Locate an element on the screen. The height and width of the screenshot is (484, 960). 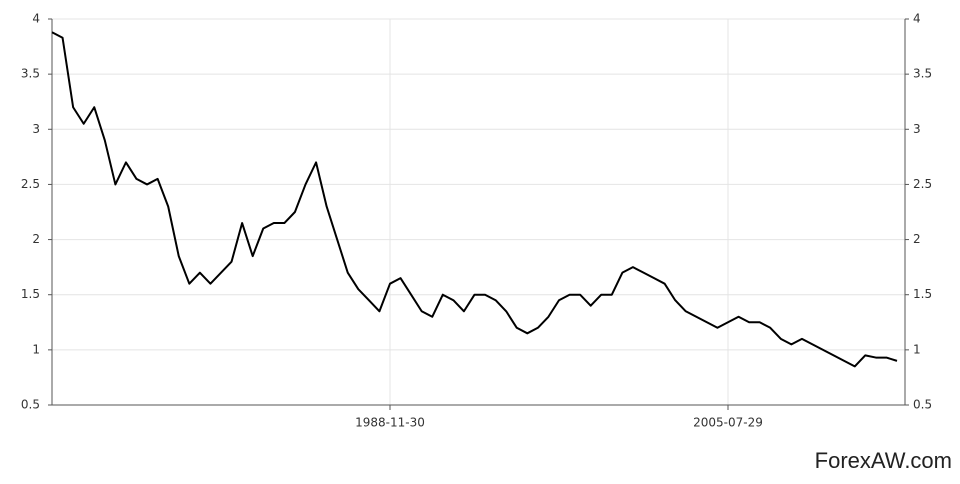
y-tick-label: 0.5 is located at coordinates (30, 405).